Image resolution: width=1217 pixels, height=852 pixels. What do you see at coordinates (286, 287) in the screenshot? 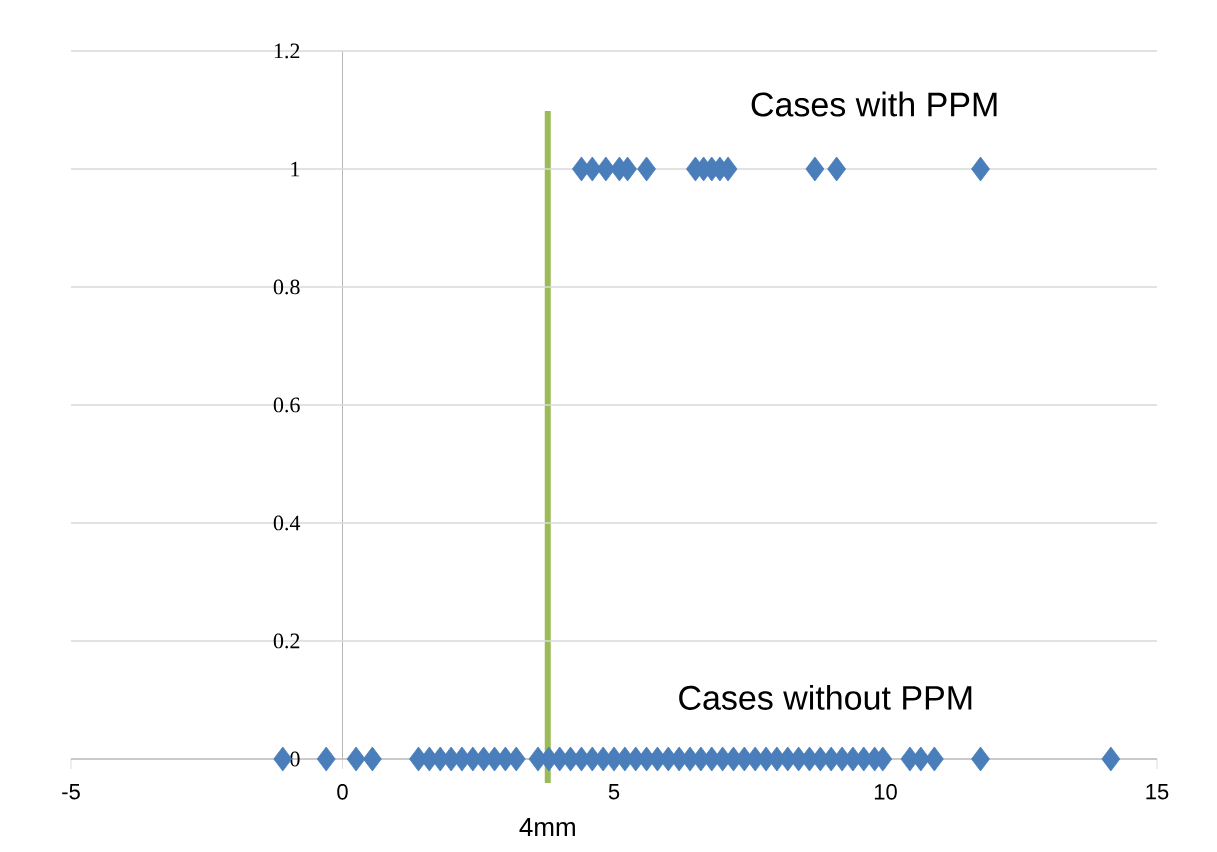
I see `y-tick-label: 0.8` at bounding box center [286, 287].